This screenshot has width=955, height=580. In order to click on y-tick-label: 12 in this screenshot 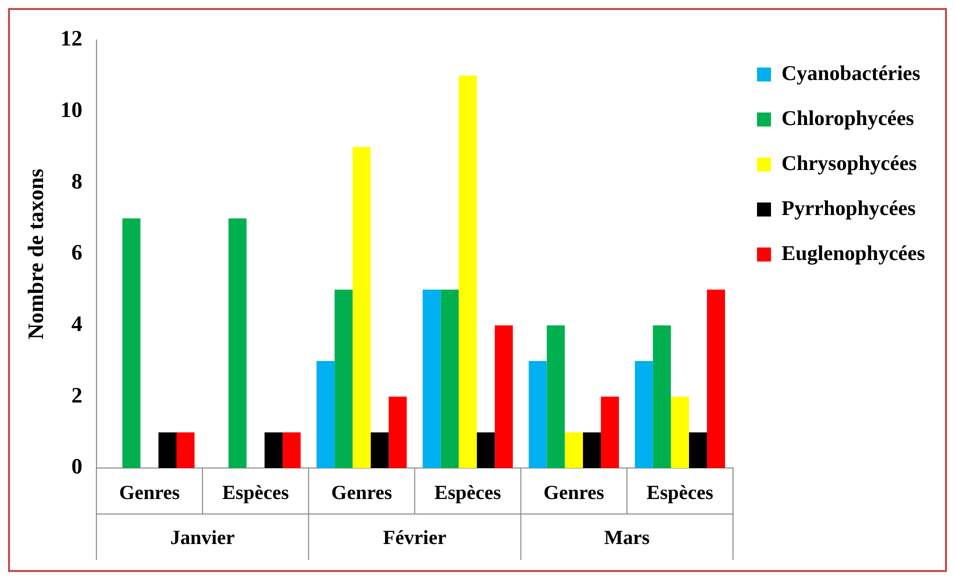, I will do `click(71, 38)`.